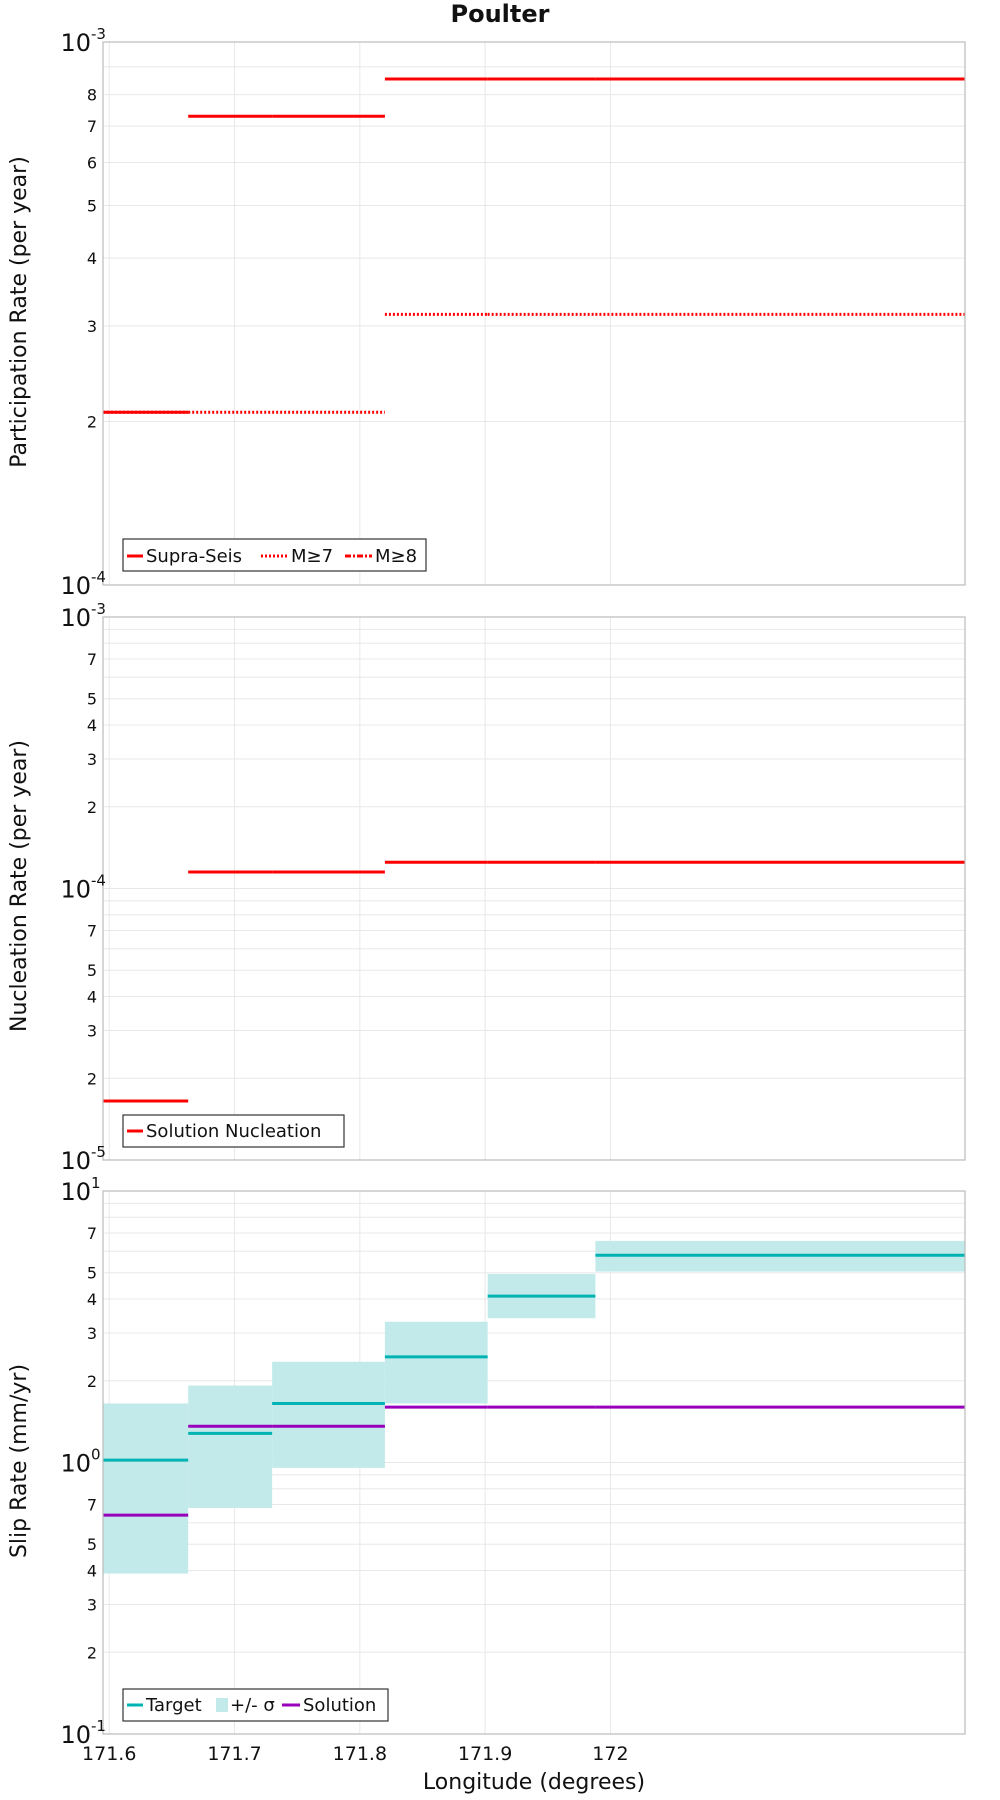  What do you see at coordinates (360, 1754) in the screenshot?
I see `x-tick-label: 171.8` at bounding box center [360, 1754].